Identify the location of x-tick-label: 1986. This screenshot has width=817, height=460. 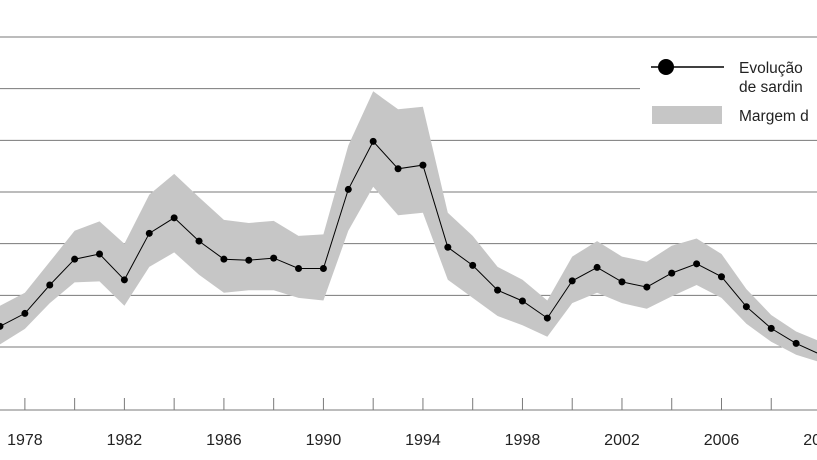
(224, 440).